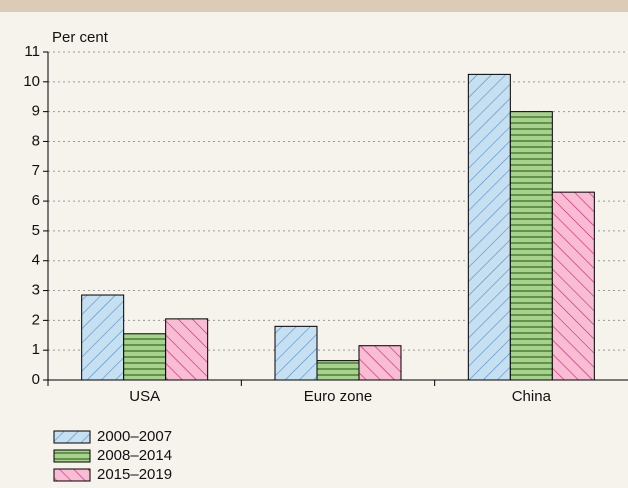 This screenshot has height=488, width=628. What do you see at coordinates (134, 455) in the screenshot?
I see `legend-label: 2008–2014` at bounding box center [134, 455].